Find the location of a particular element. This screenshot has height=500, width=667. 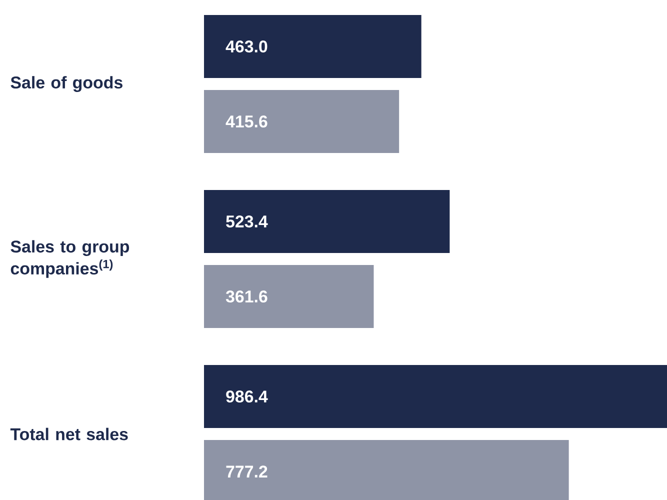

data-label: 361.6 is located at coordinates (247, 296).